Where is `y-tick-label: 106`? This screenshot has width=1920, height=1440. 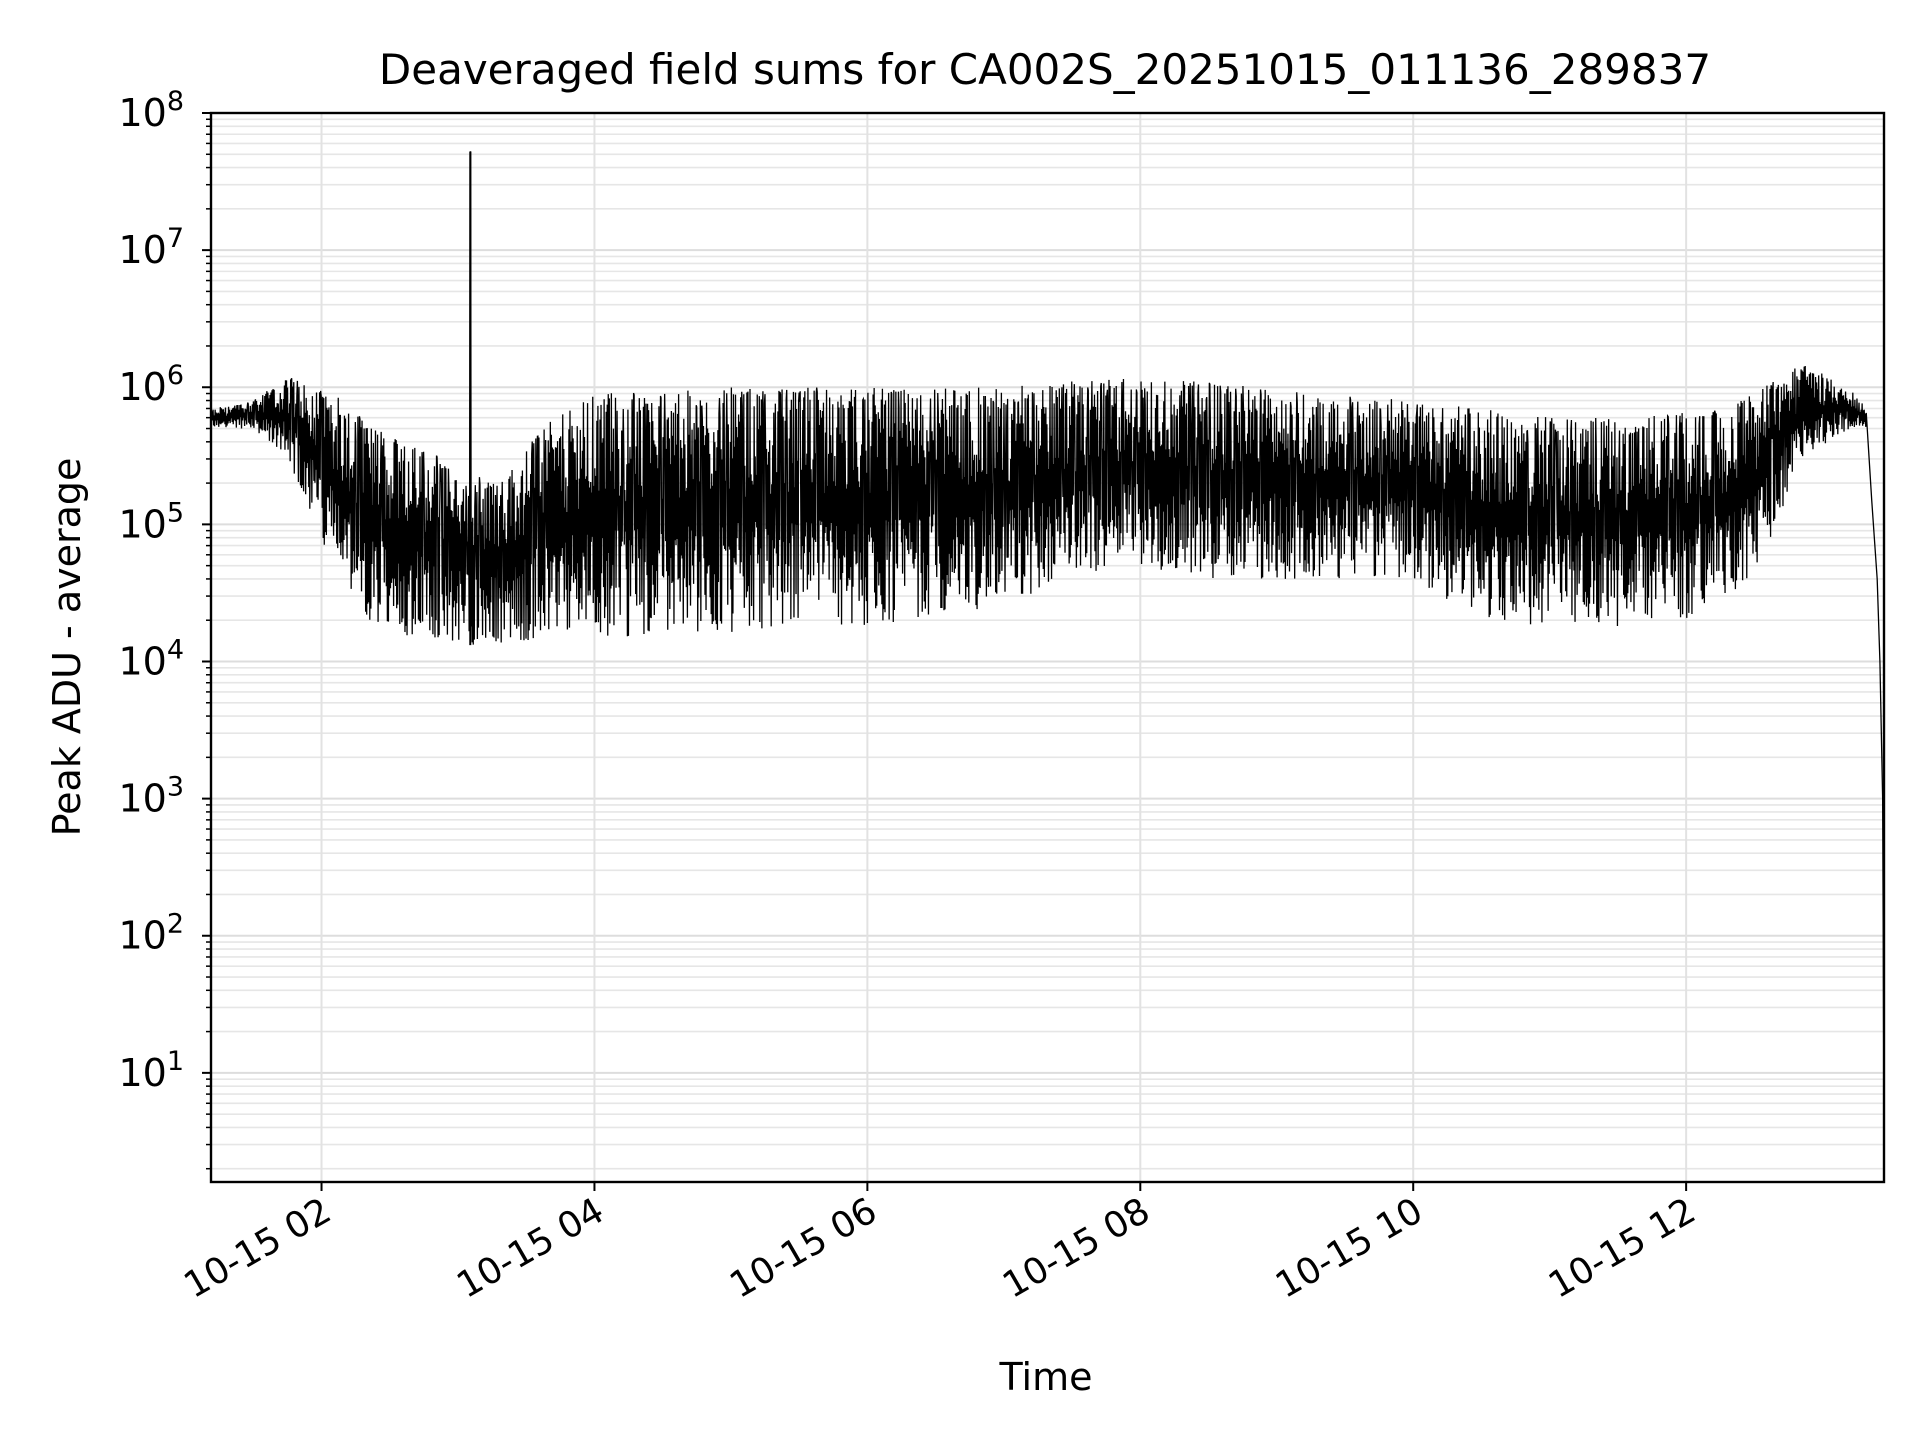
y-tick-label: 106 is located at coordinates (151, 384).